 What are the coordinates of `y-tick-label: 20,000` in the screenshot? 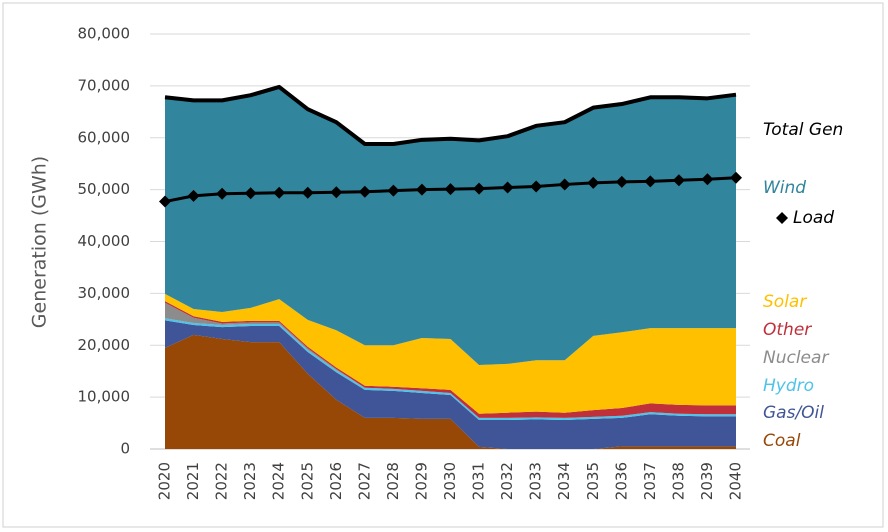 It's located at (104, 345).